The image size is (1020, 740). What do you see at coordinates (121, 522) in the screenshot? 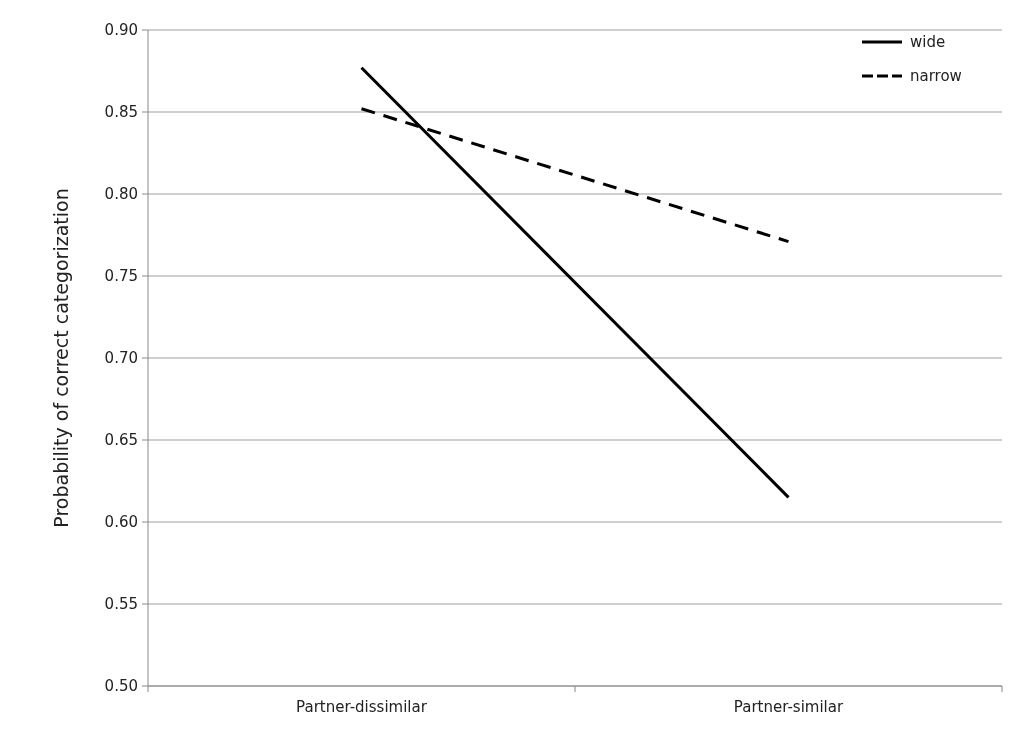
I see `y-tick-label: 0.60` at bounding box center [121, 522].